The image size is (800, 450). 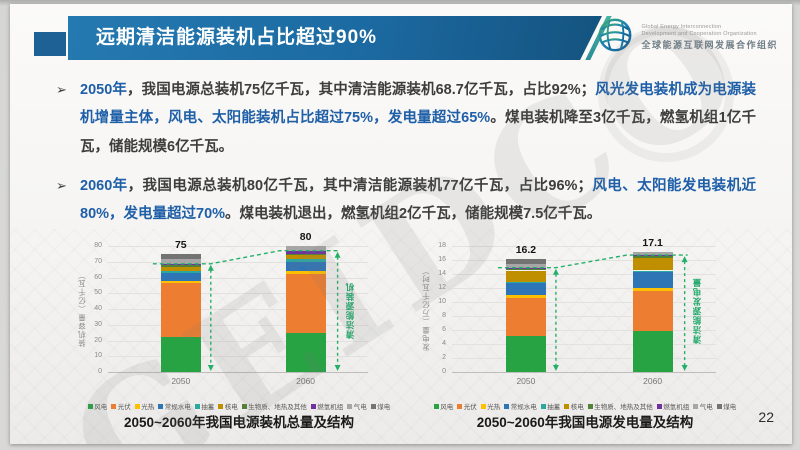 What do you see at coordinates (444, 315) in the screenshot?
I see `y-tick-label: 8` at bounding box center [444, 315].